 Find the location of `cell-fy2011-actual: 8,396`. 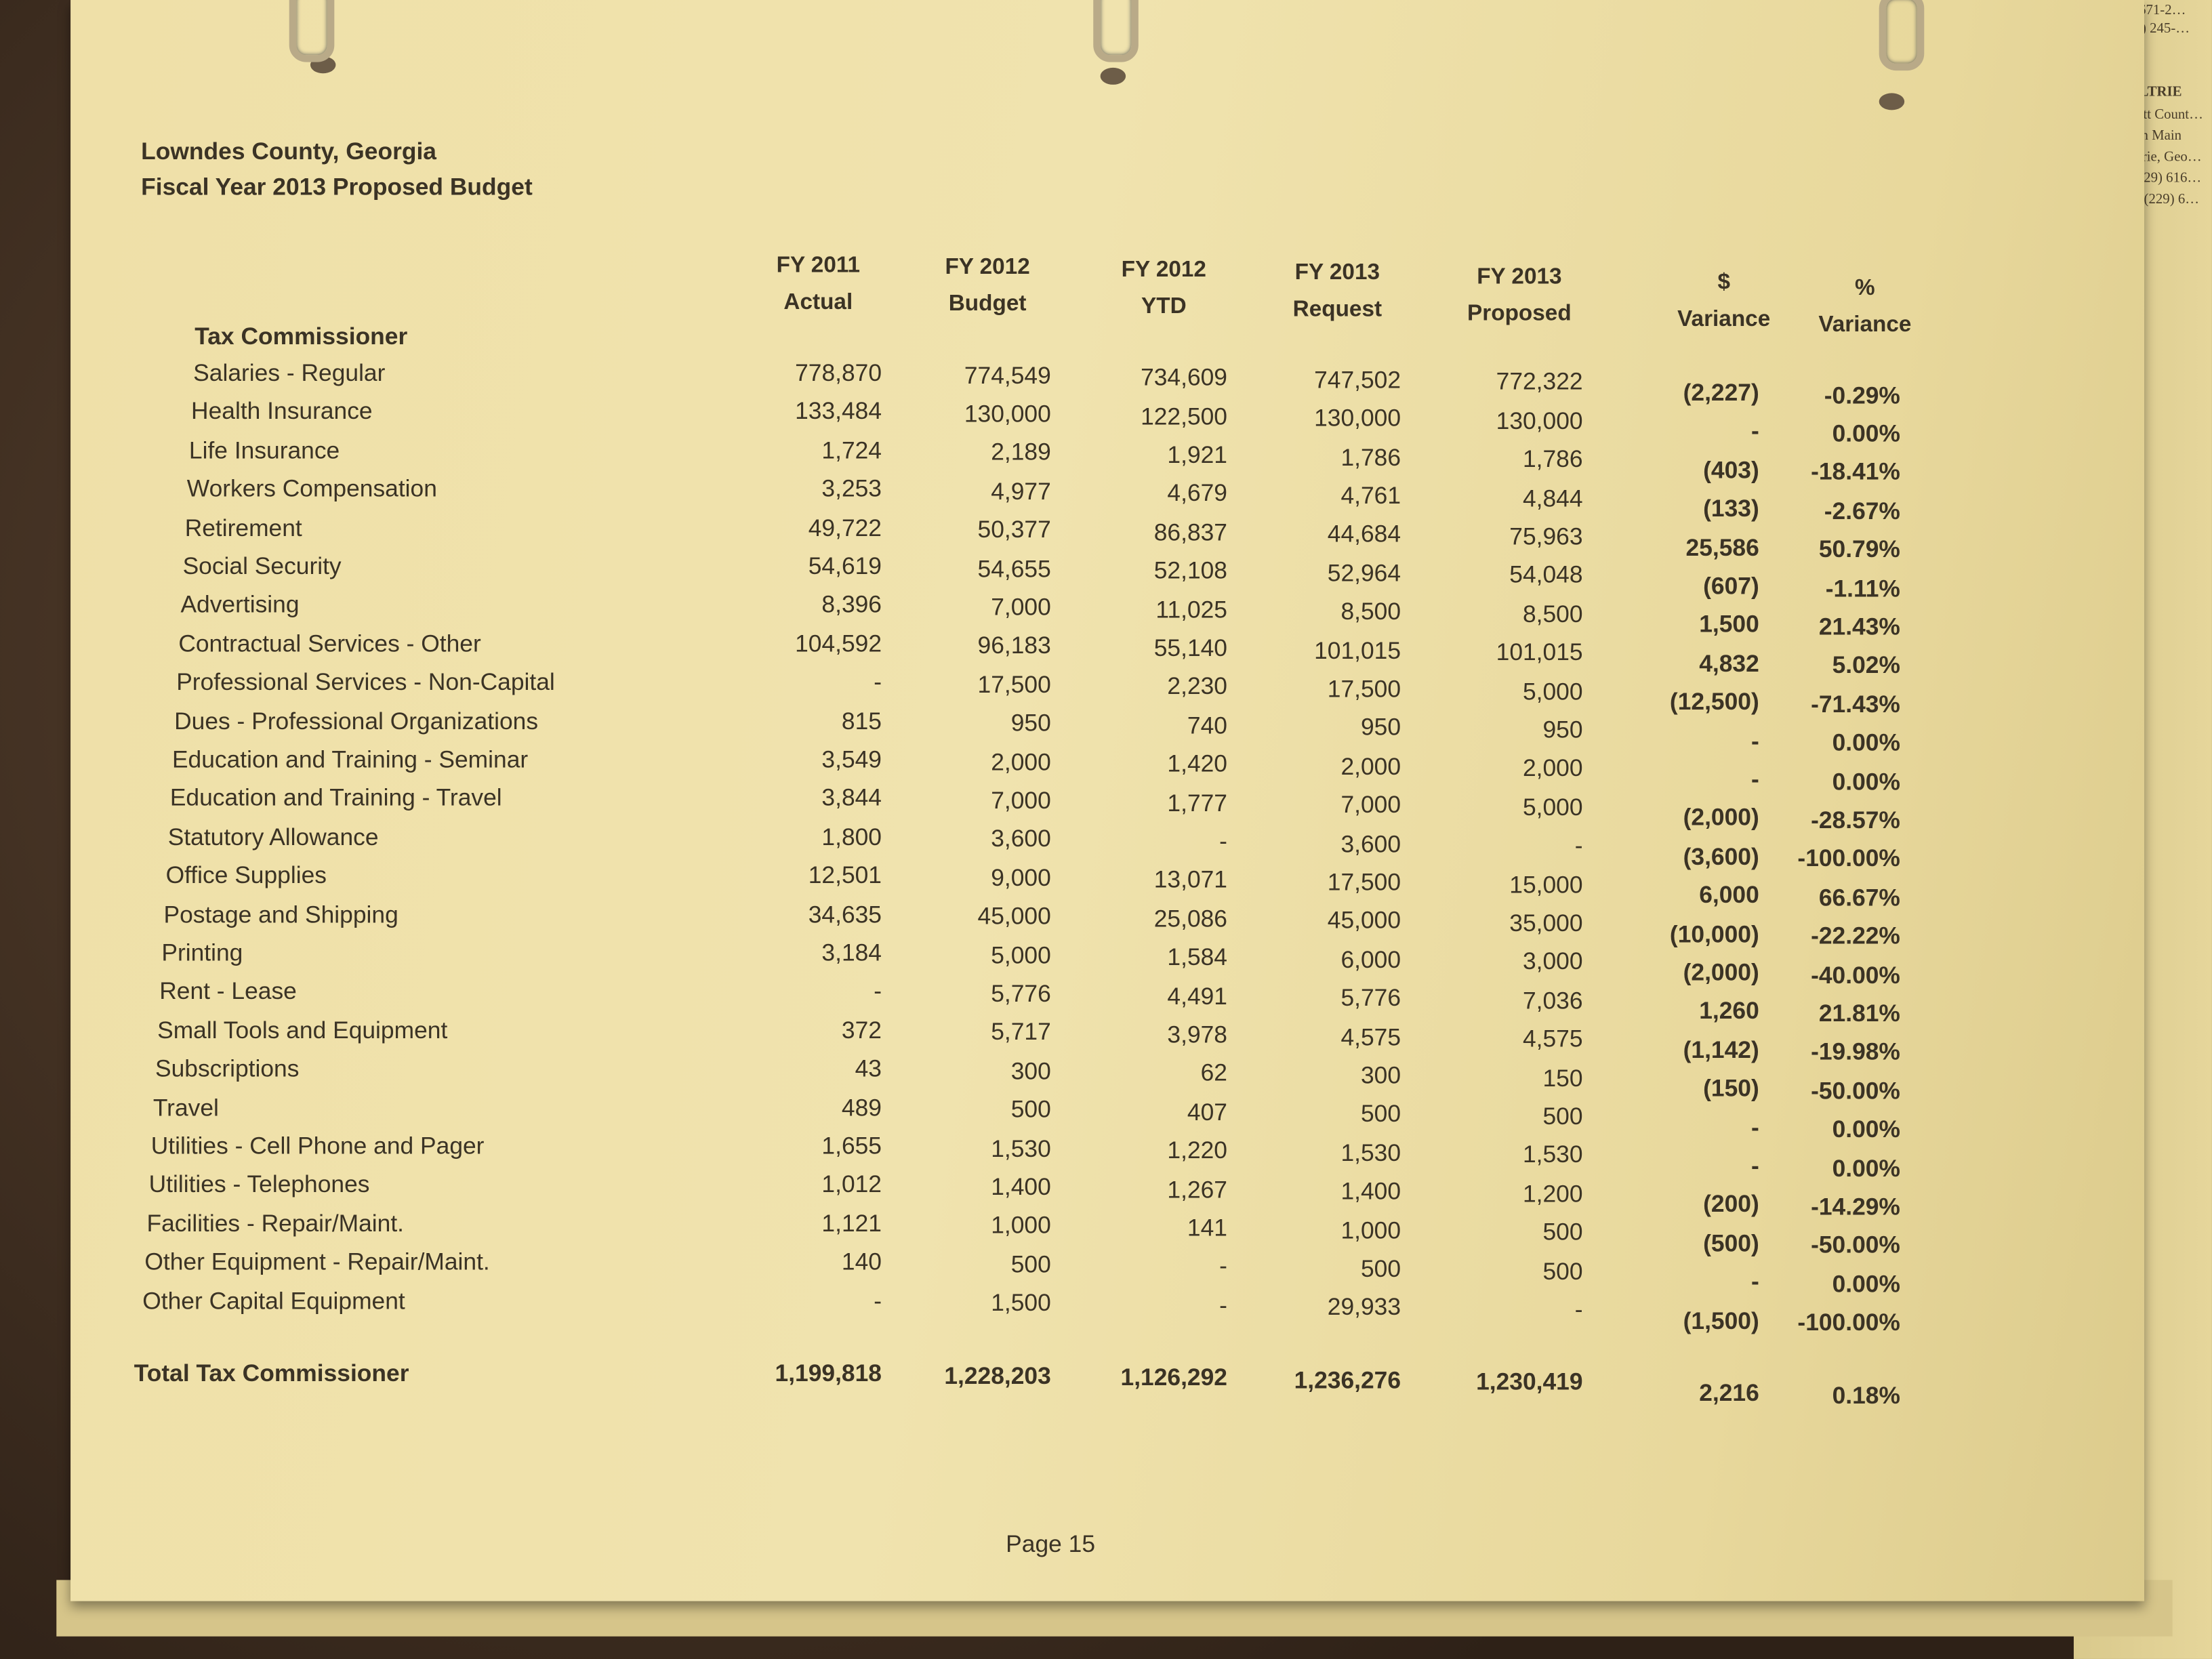

cell-fy2011-actual: 8,396 is located at coordinates (852, 605).